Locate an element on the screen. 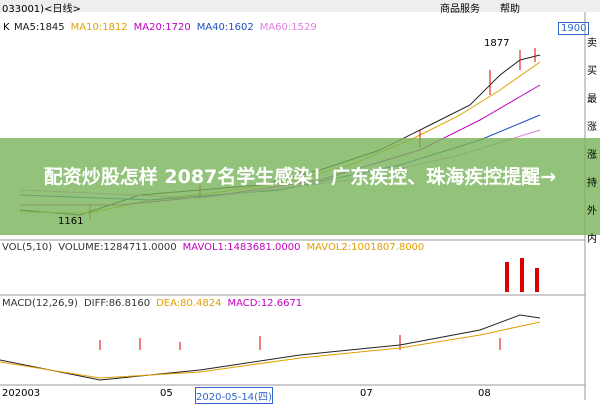 The image size is (600, 404). side-label: 内 is located at coordinates (592, 239).